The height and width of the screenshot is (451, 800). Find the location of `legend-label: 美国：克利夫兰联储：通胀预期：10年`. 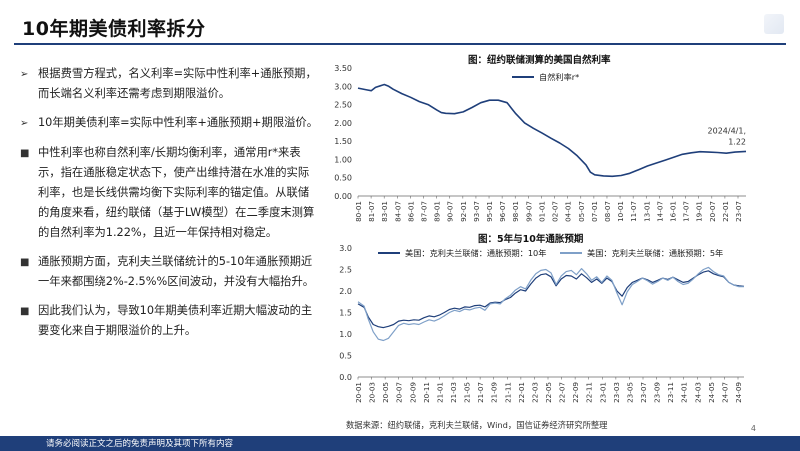

legend-label: 美国：克利夫兰联储：通胀预期：10年 is located at coordinates (475, 253).